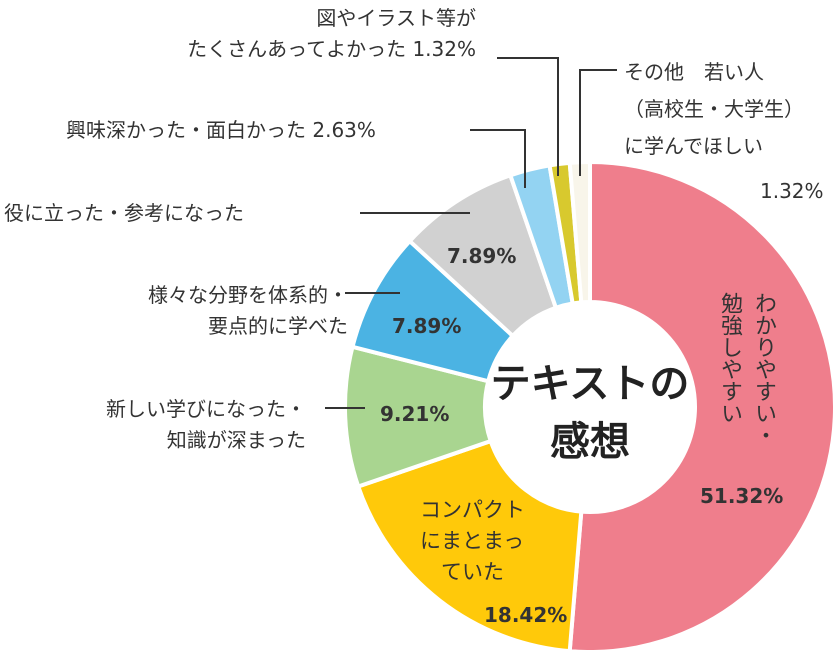  What do you see at coordinates (498, 158) in the screenshot?
I see `leader-line-interesting` at bounding box center [498, 158].